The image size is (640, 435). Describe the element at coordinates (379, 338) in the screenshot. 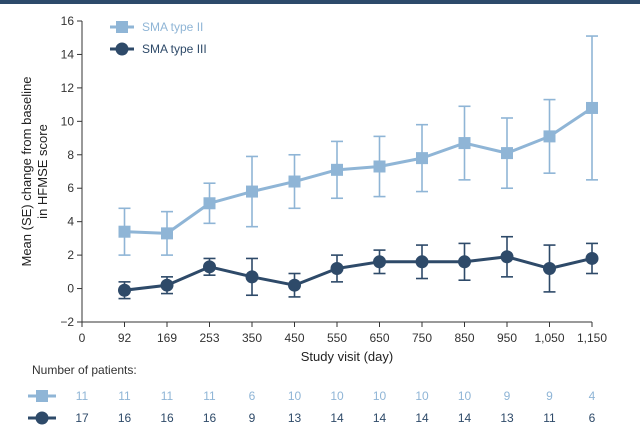

I see `x-tick-label: 650` at that location.